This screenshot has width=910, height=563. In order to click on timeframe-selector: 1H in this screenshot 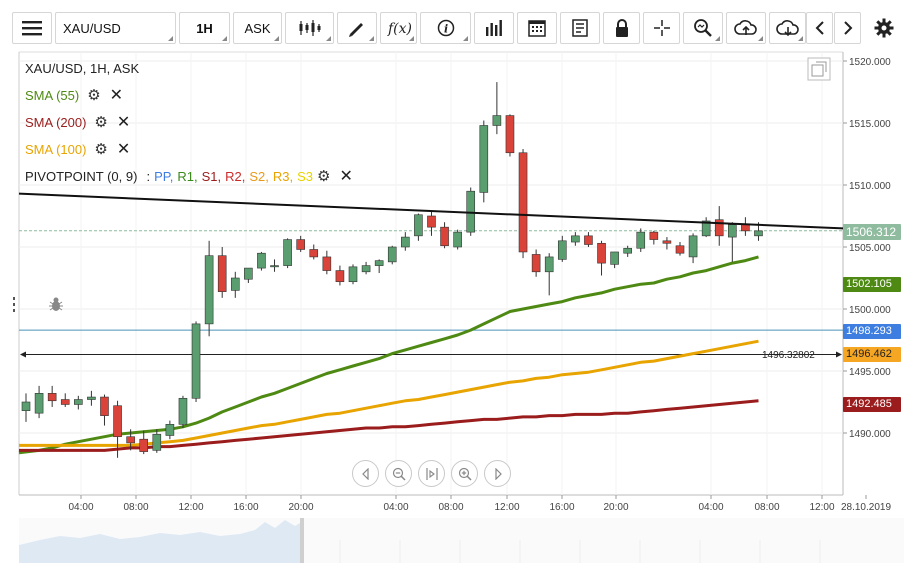, I will do `click(204, 28)`.